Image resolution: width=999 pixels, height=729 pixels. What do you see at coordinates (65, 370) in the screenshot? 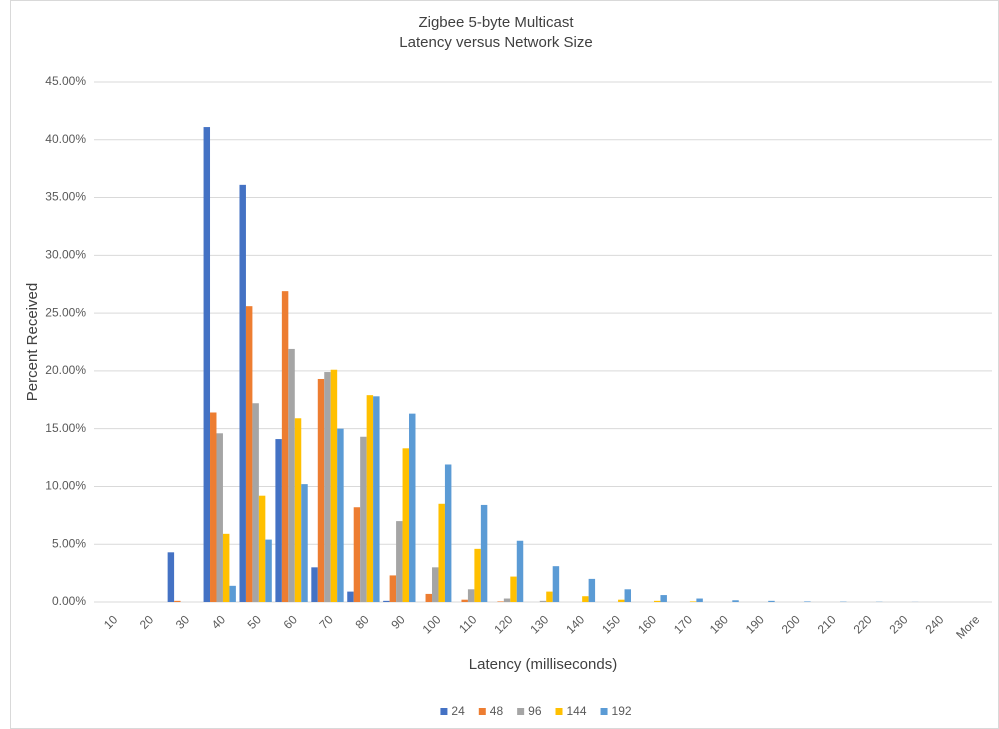
I see `y-tick-label: 20.00%` at bounding box center [65, 370].